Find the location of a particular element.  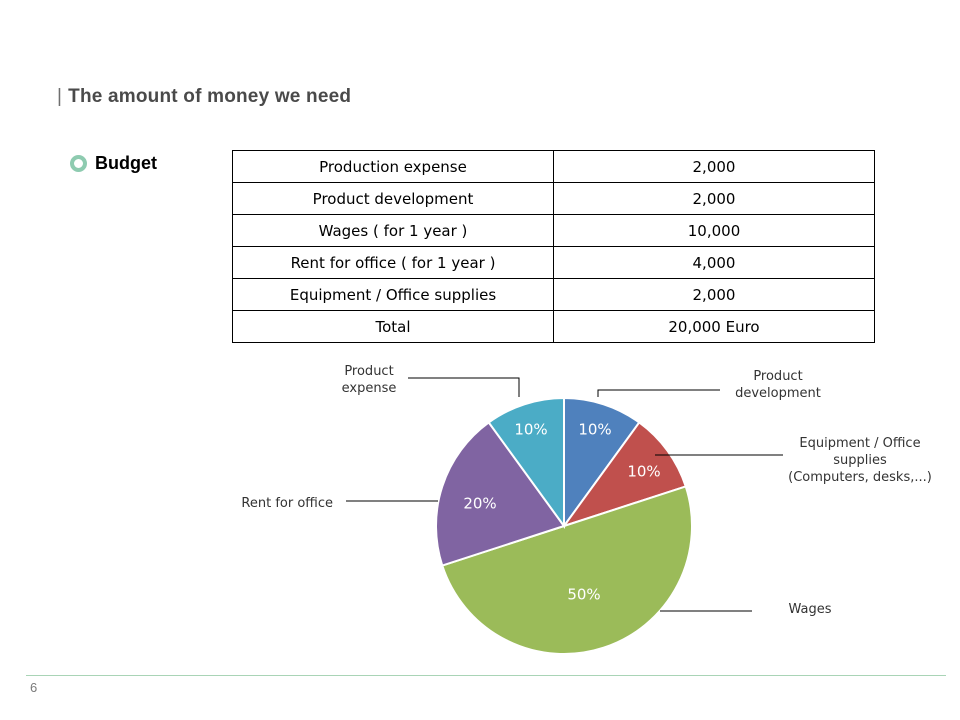

pie-slice-percent: 50% is located at coordinates (583, 595).